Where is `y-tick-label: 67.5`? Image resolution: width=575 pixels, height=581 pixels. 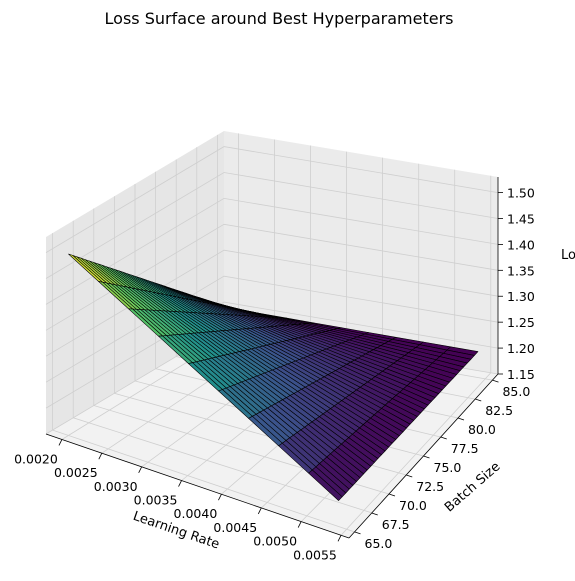
y-tick-label: 67.5 is located at coordinates (396, 524).